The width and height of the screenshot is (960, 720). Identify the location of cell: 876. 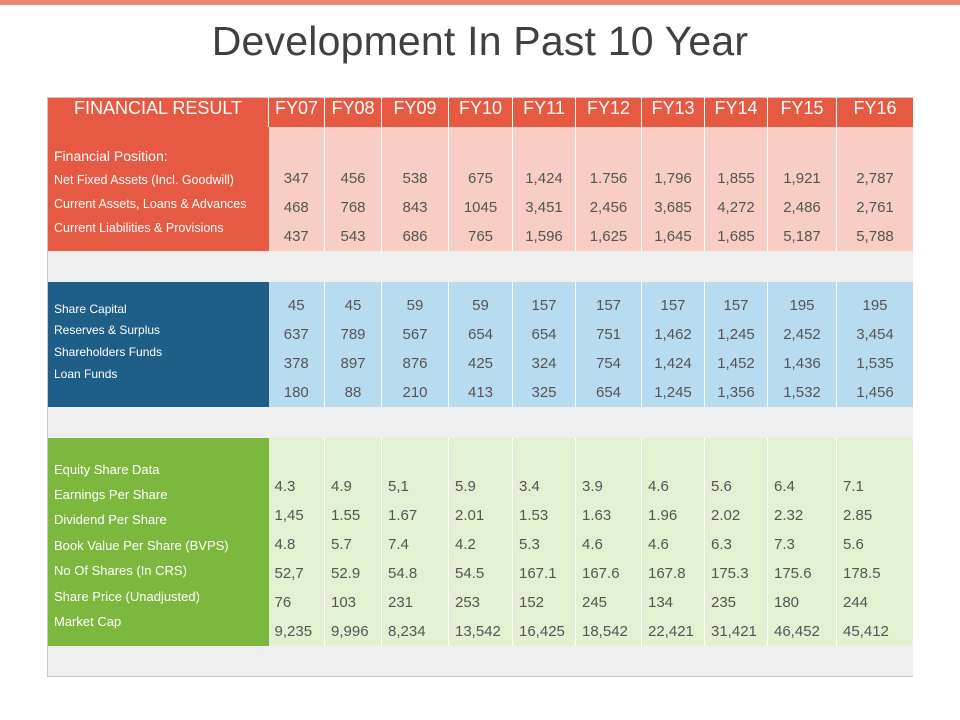
(415, 363).